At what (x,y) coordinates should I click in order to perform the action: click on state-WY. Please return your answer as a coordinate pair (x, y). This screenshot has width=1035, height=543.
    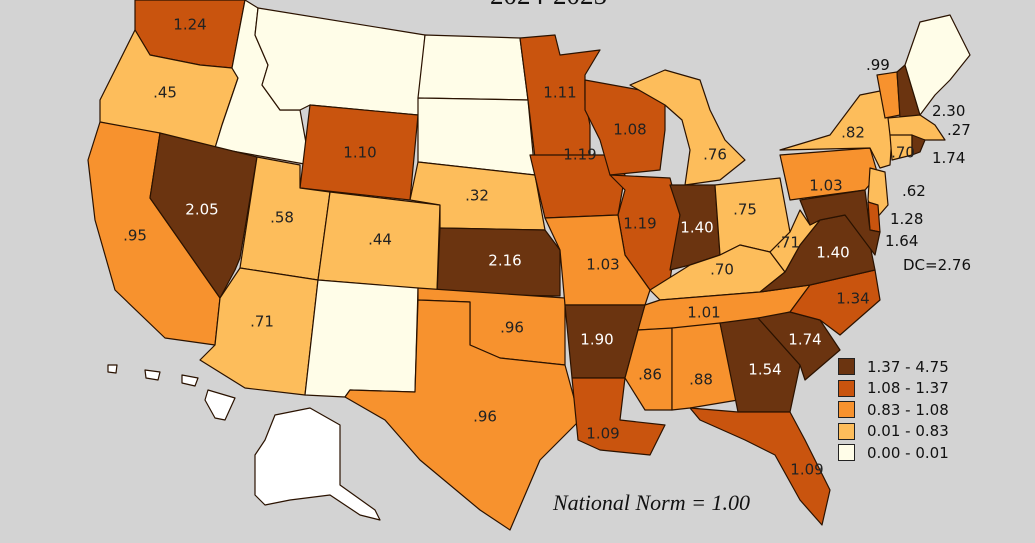
    Looking at the image, I should click on (359, 152).